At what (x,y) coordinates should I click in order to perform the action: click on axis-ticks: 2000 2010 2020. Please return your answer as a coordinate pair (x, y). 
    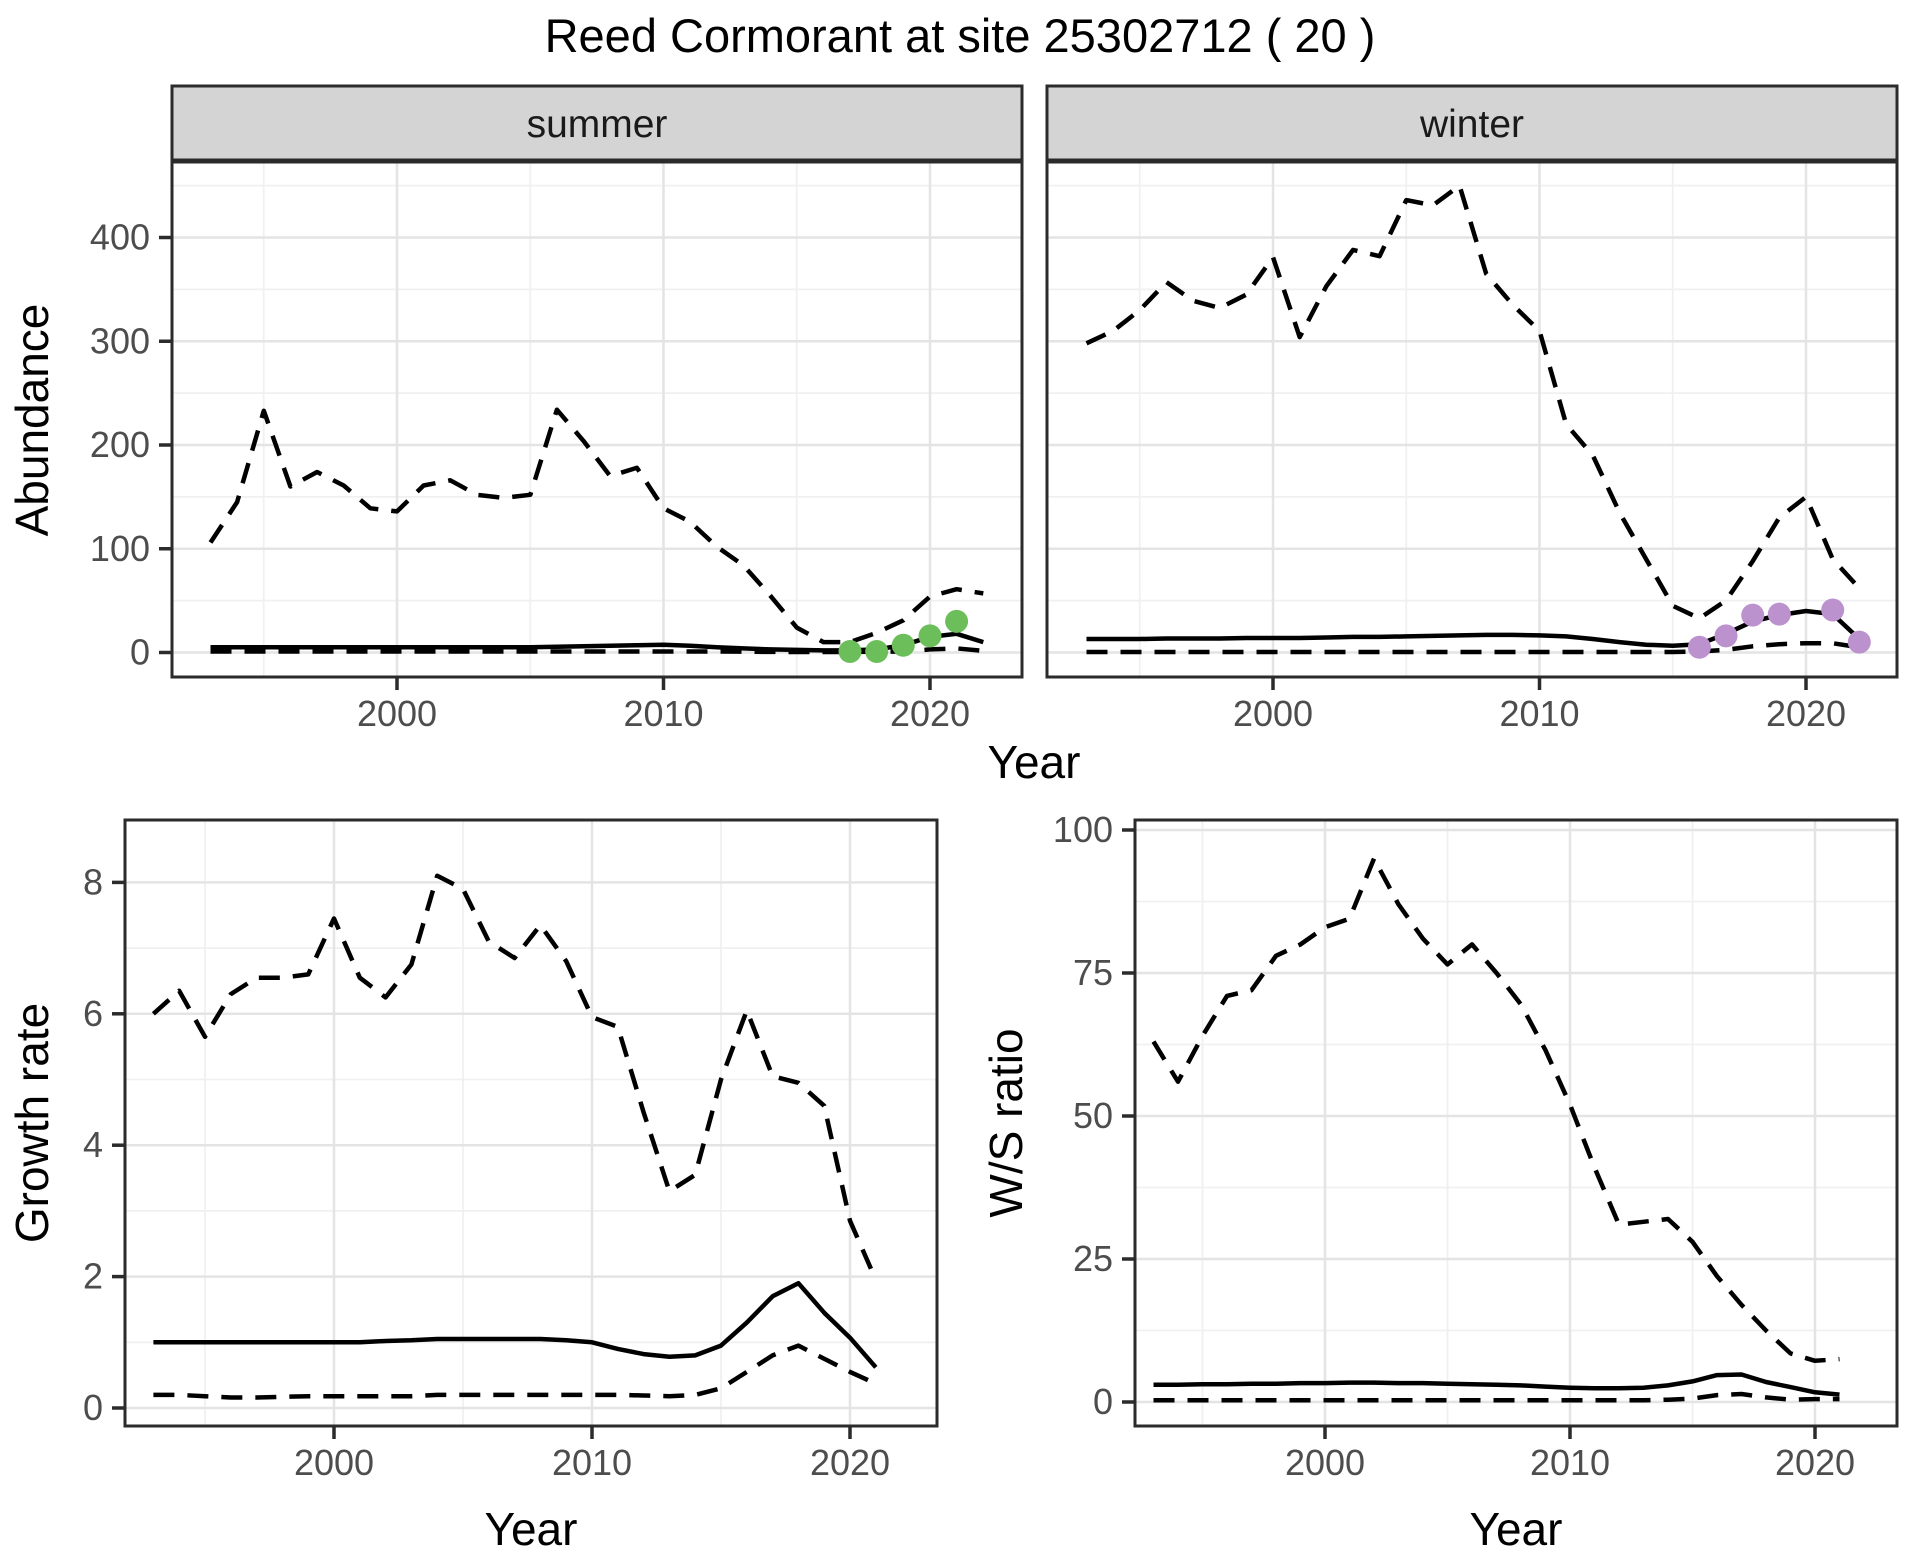
    Looking at the image, I should click on (1539, 705).